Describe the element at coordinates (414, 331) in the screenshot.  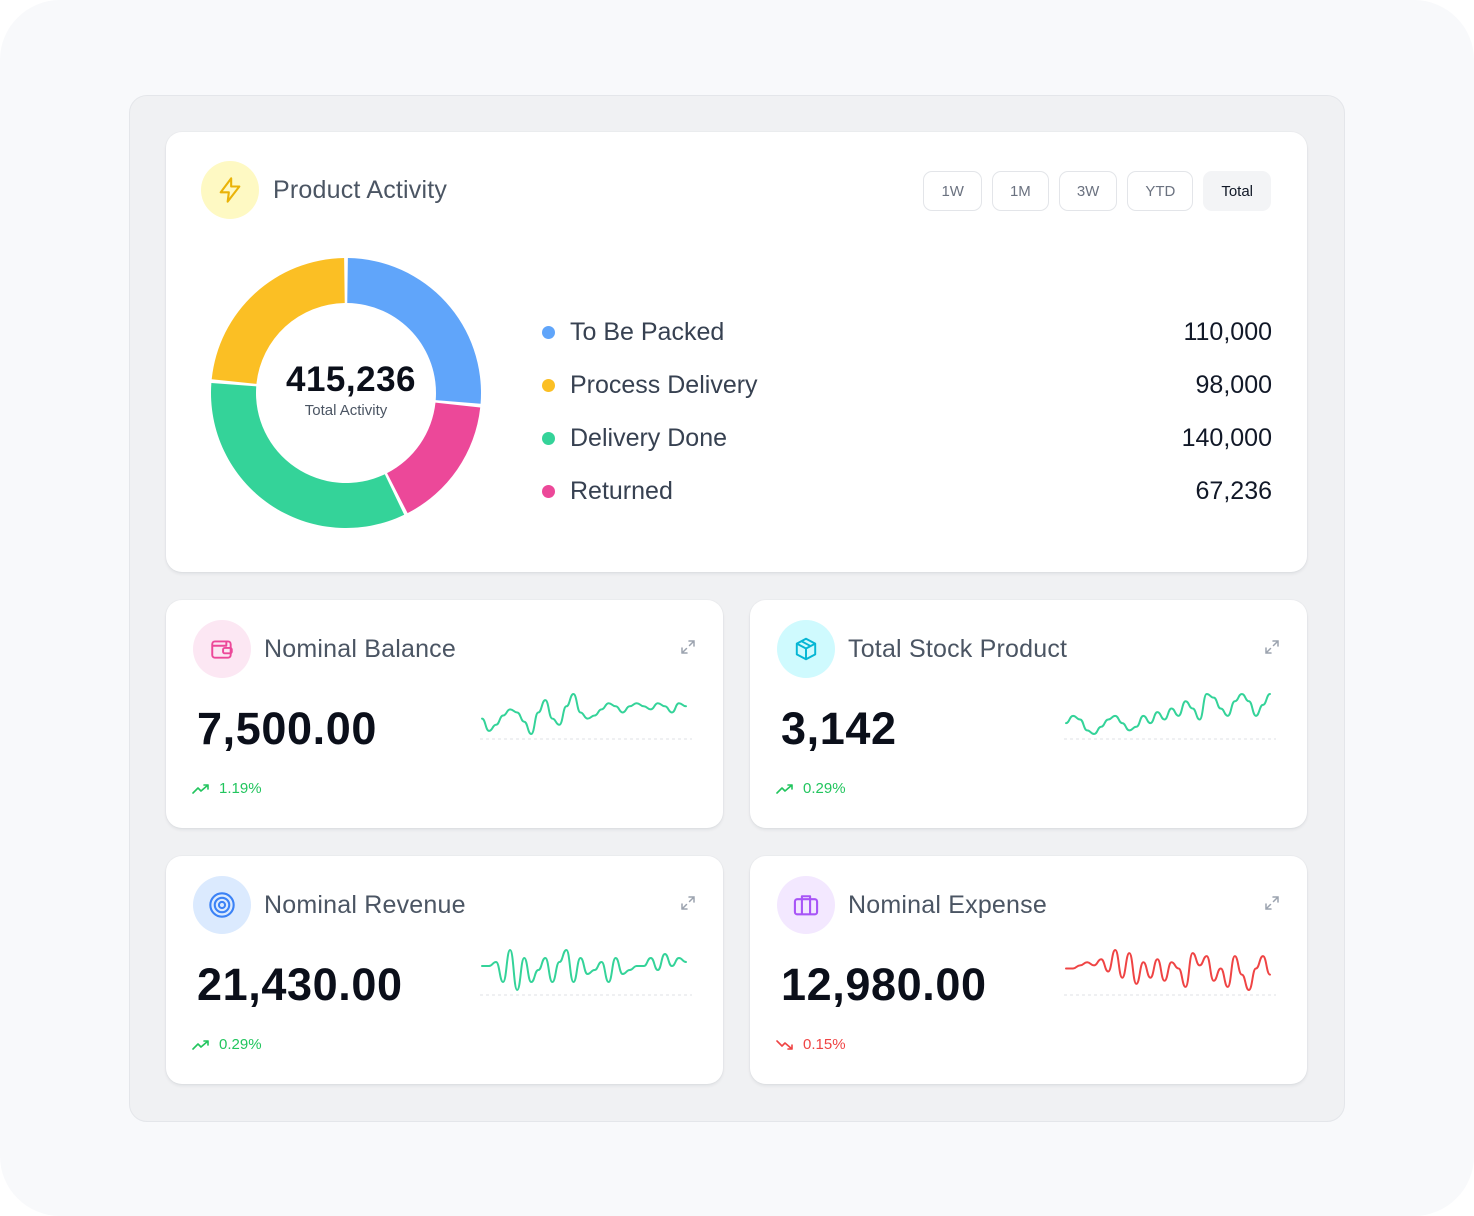
I see `donut-segment-to-be-packed` at that location.